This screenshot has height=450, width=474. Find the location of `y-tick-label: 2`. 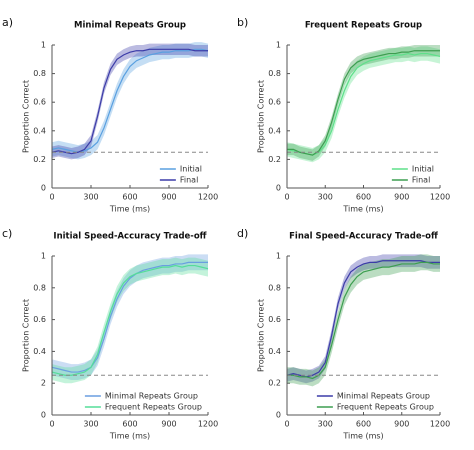

y-tick-label: 2 is located at coordinates (43, 383).